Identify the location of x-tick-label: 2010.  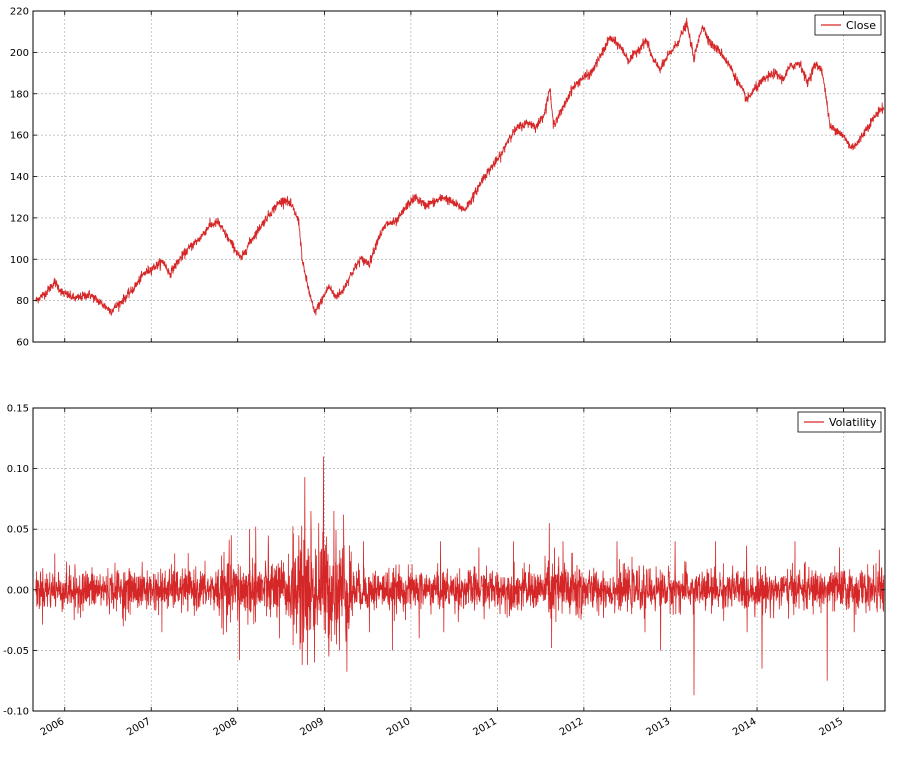
(399, 727).